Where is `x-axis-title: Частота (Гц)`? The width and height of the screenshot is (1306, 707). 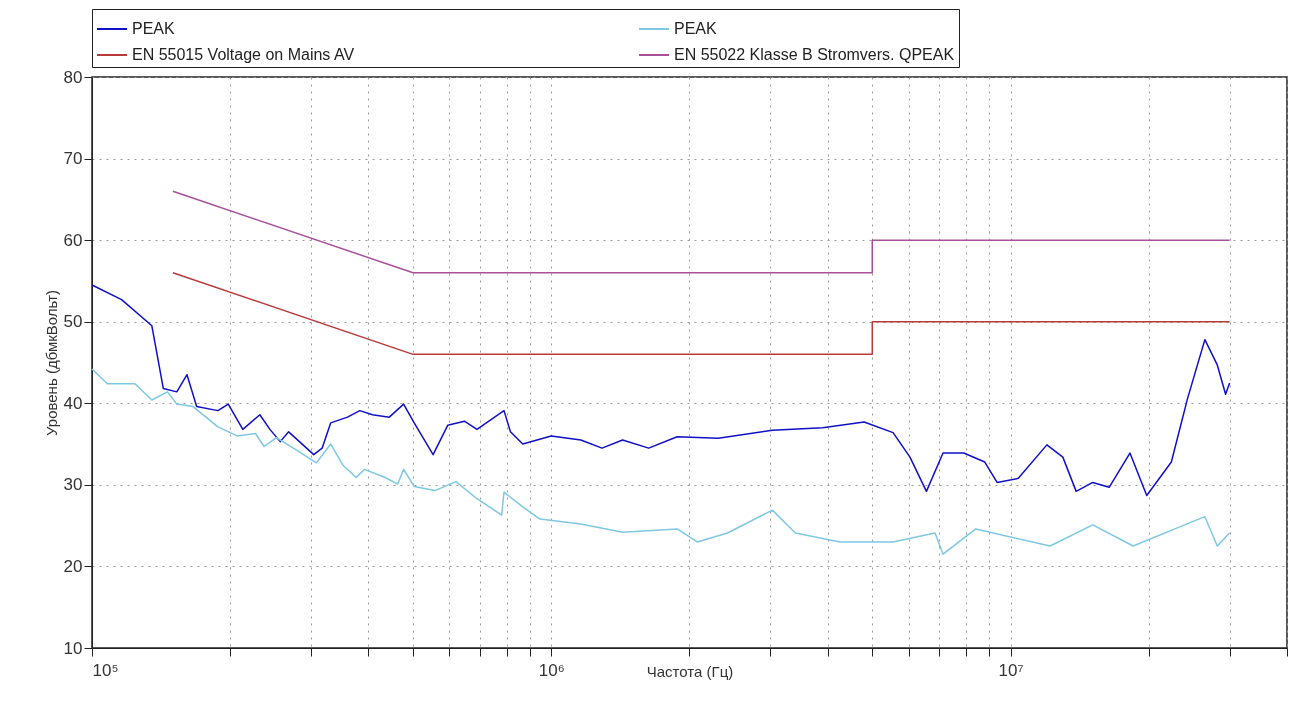
x-axis-title: Частота (Гц) is located at coordinates (690, 671).